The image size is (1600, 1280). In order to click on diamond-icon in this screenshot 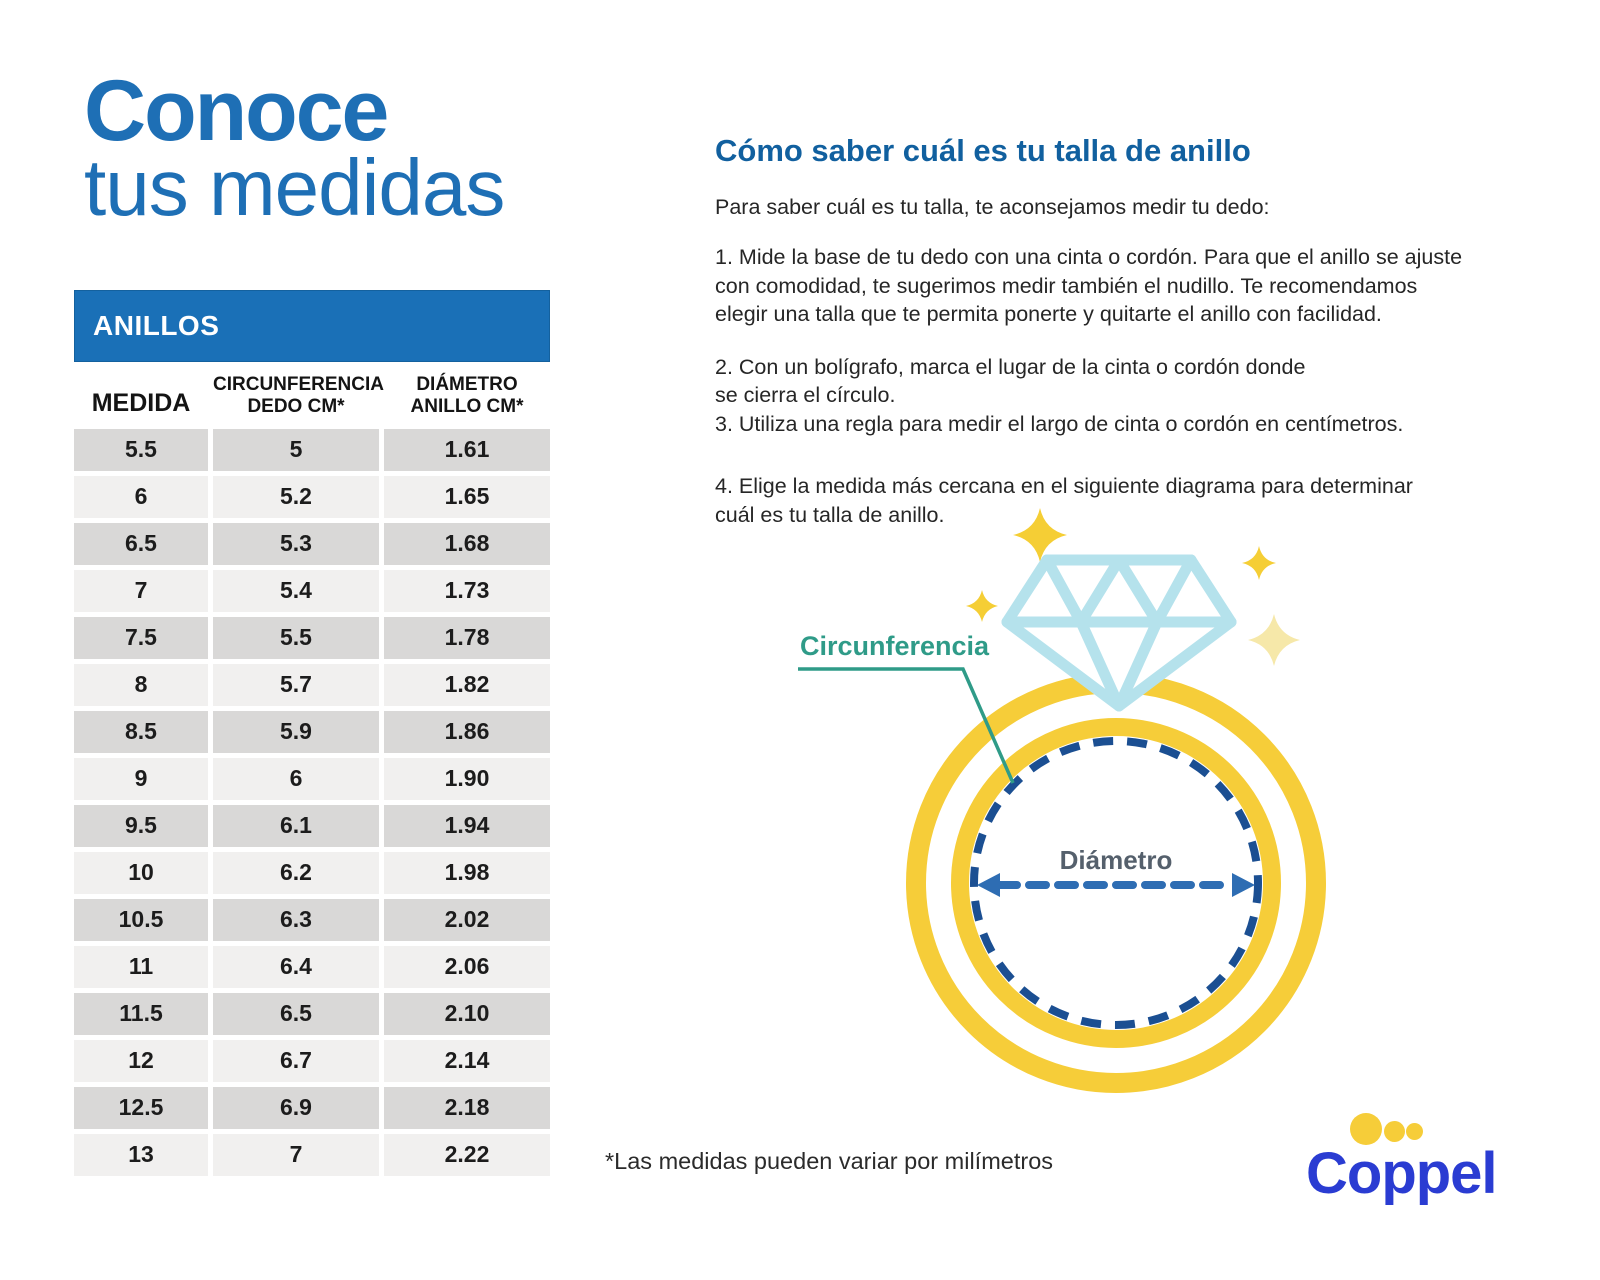, I will do `click(1119, 633)`.